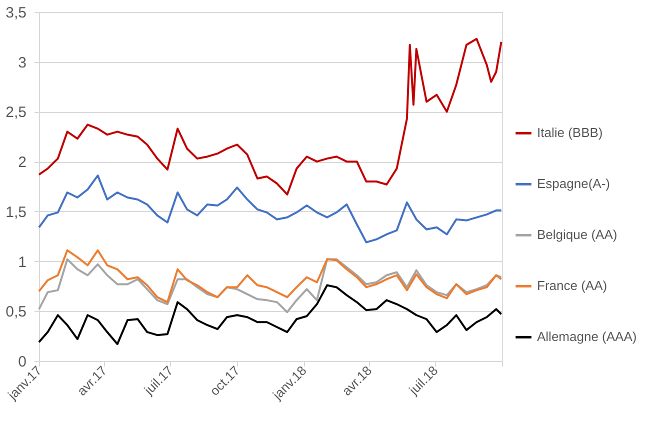 The image size is (657, 430). What do you see at coordinates (16, 113) in the screenshot?
I see `y-tick-label: 2,5` at bounding box center [16, 113].